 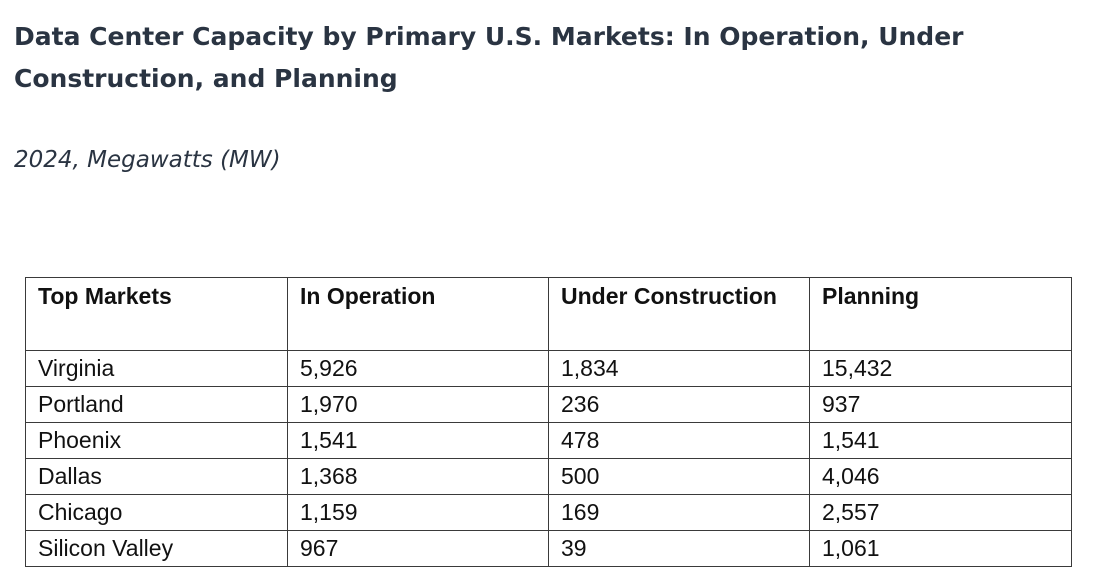 I want to click on under-construction-value: 236, so click(x=679, y=404).